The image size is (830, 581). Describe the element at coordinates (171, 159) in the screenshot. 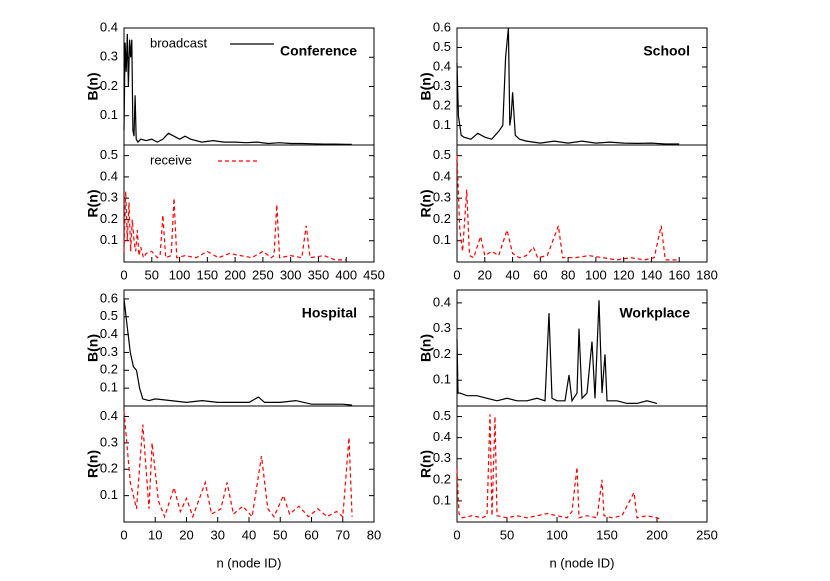

I see `legend-label: receive` at that location.